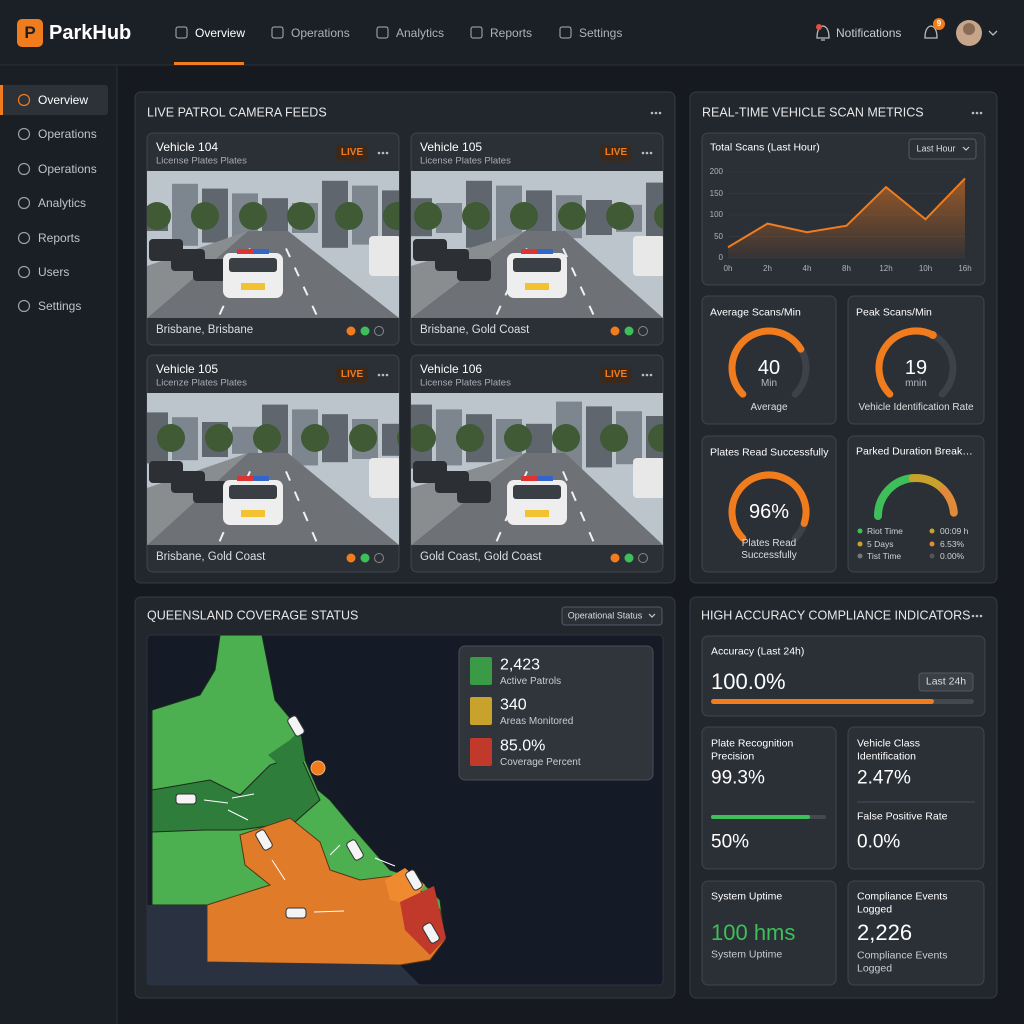 The height and width of the screenshot is (1024, 1024). Describe the element at coordinates (352, 152) in the screenshot. I see `live-status: LIVE` at that location.